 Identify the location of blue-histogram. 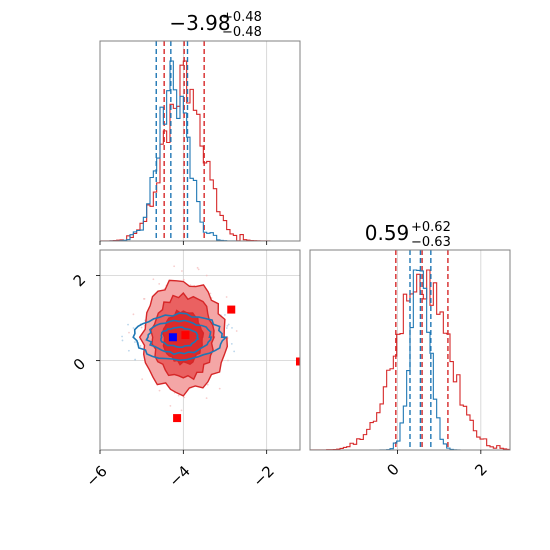
(200, 150).